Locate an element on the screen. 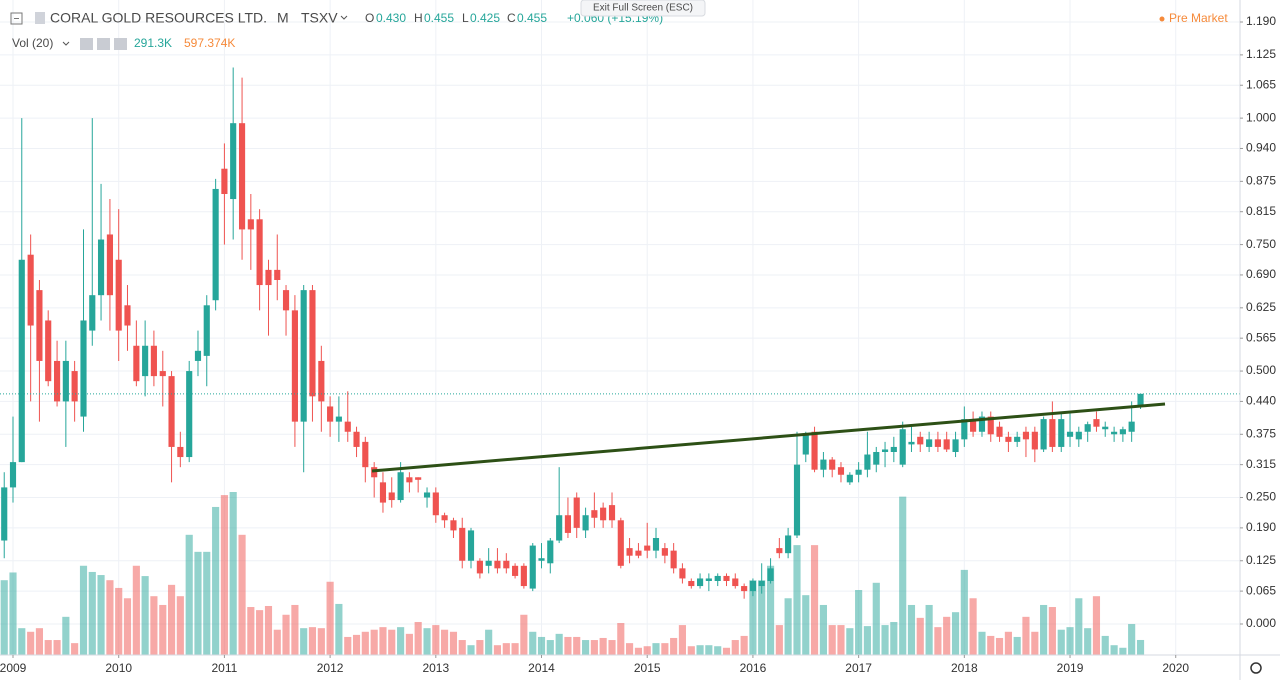  exit-button is located at coordinates (643, 8).